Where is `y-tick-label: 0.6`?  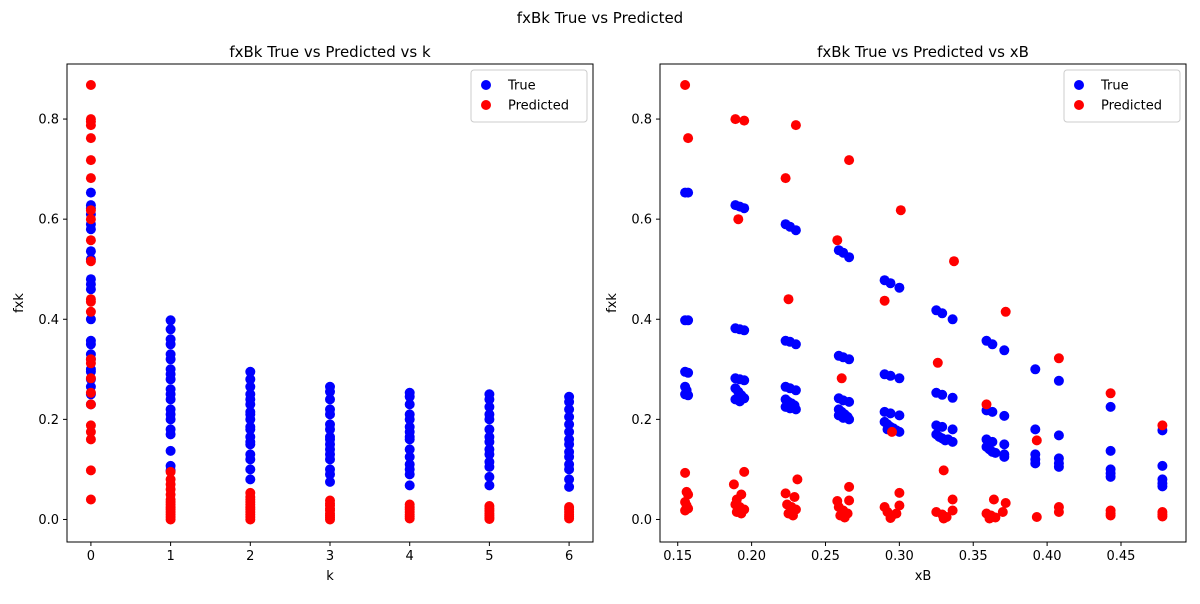
y-tick-label: 0.6 is located at coordinates (641, 220).